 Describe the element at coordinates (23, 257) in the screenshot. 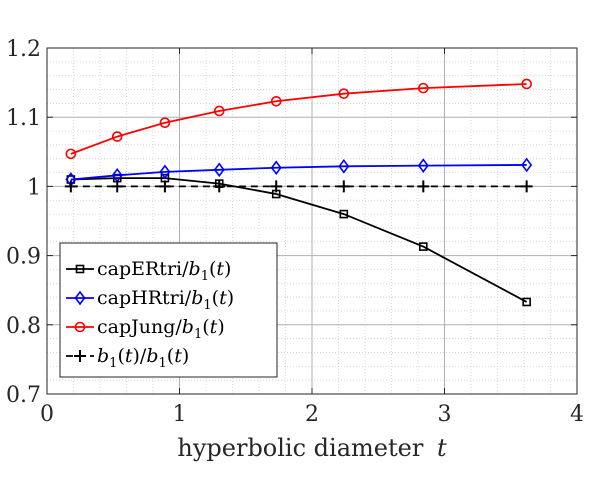

I see `y-tick-label: 0.9` at that location.